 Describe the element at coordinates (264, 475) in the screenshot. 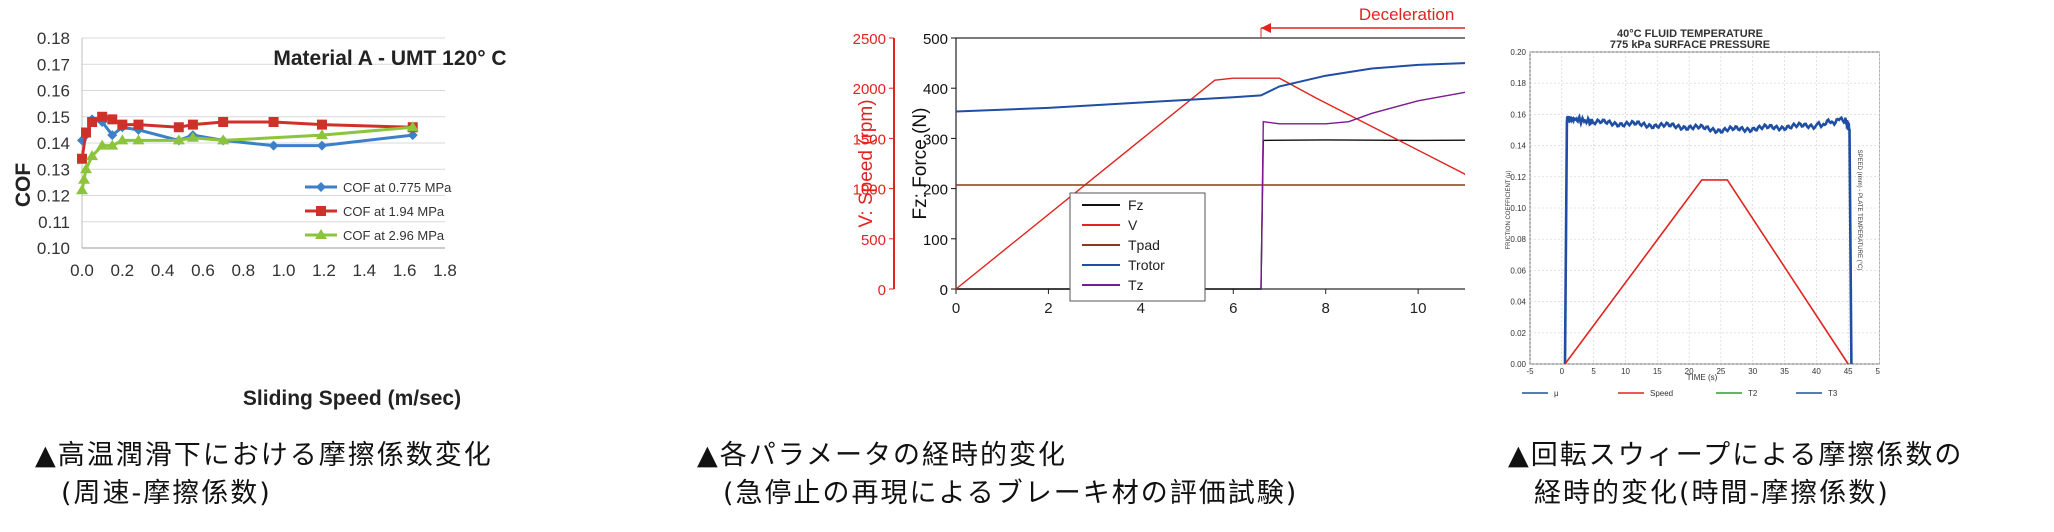

I see `caption-1: ▲高温潤滑下における摩擦係数変化 (周速-摩擦係数)` at that location.